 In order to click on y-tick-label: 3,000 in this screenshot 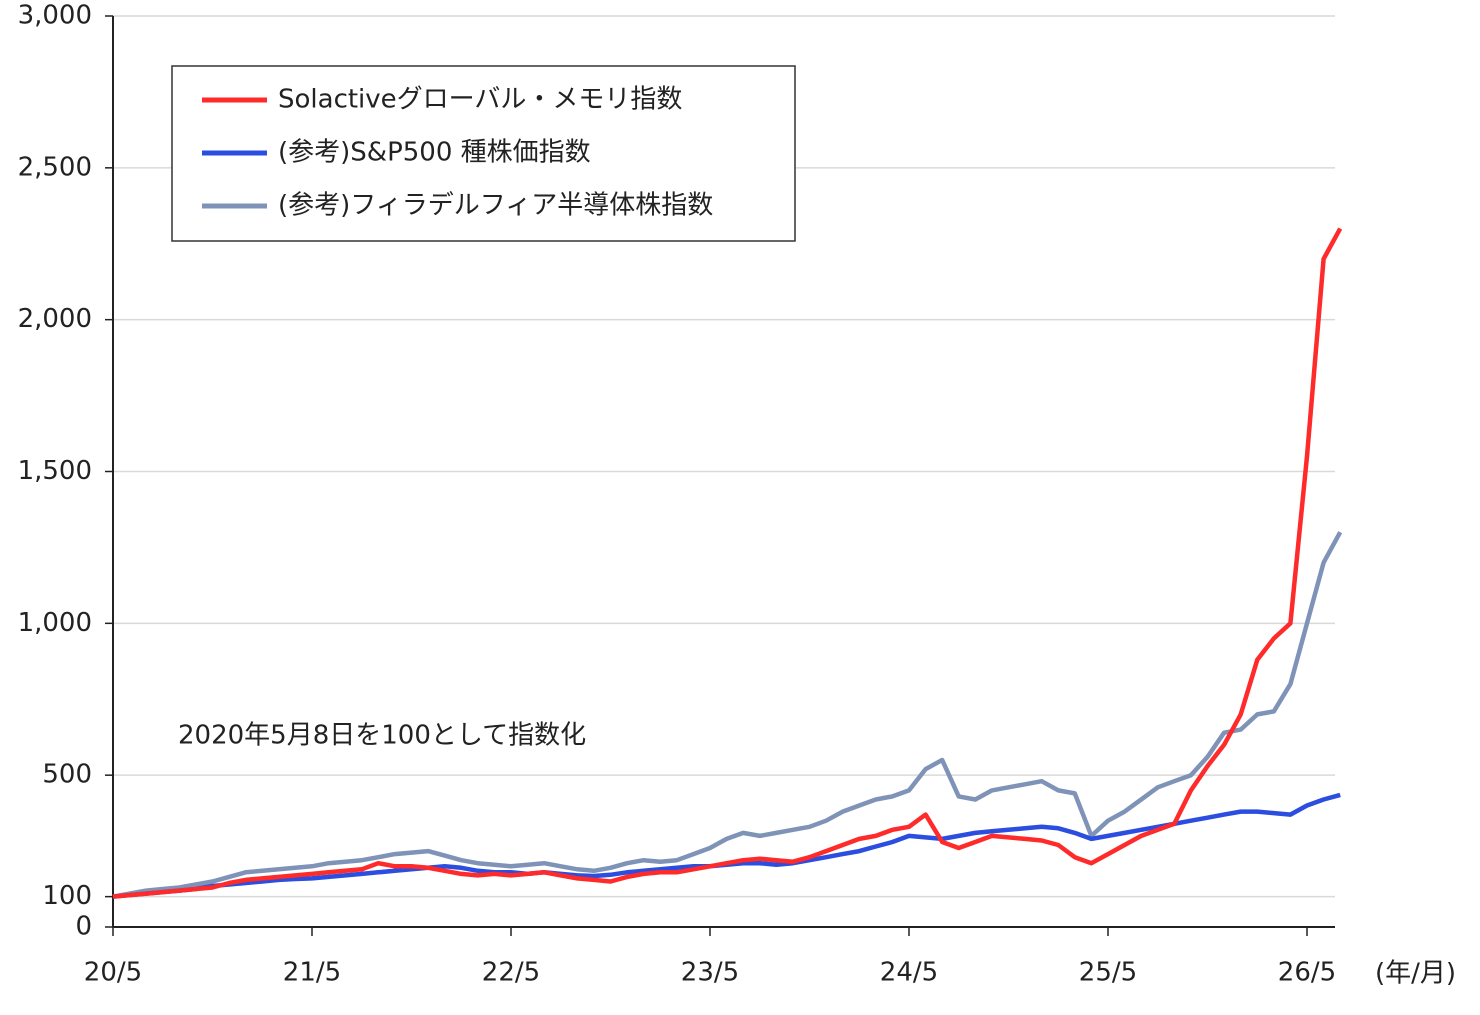, I will do `click(55, 16)`.